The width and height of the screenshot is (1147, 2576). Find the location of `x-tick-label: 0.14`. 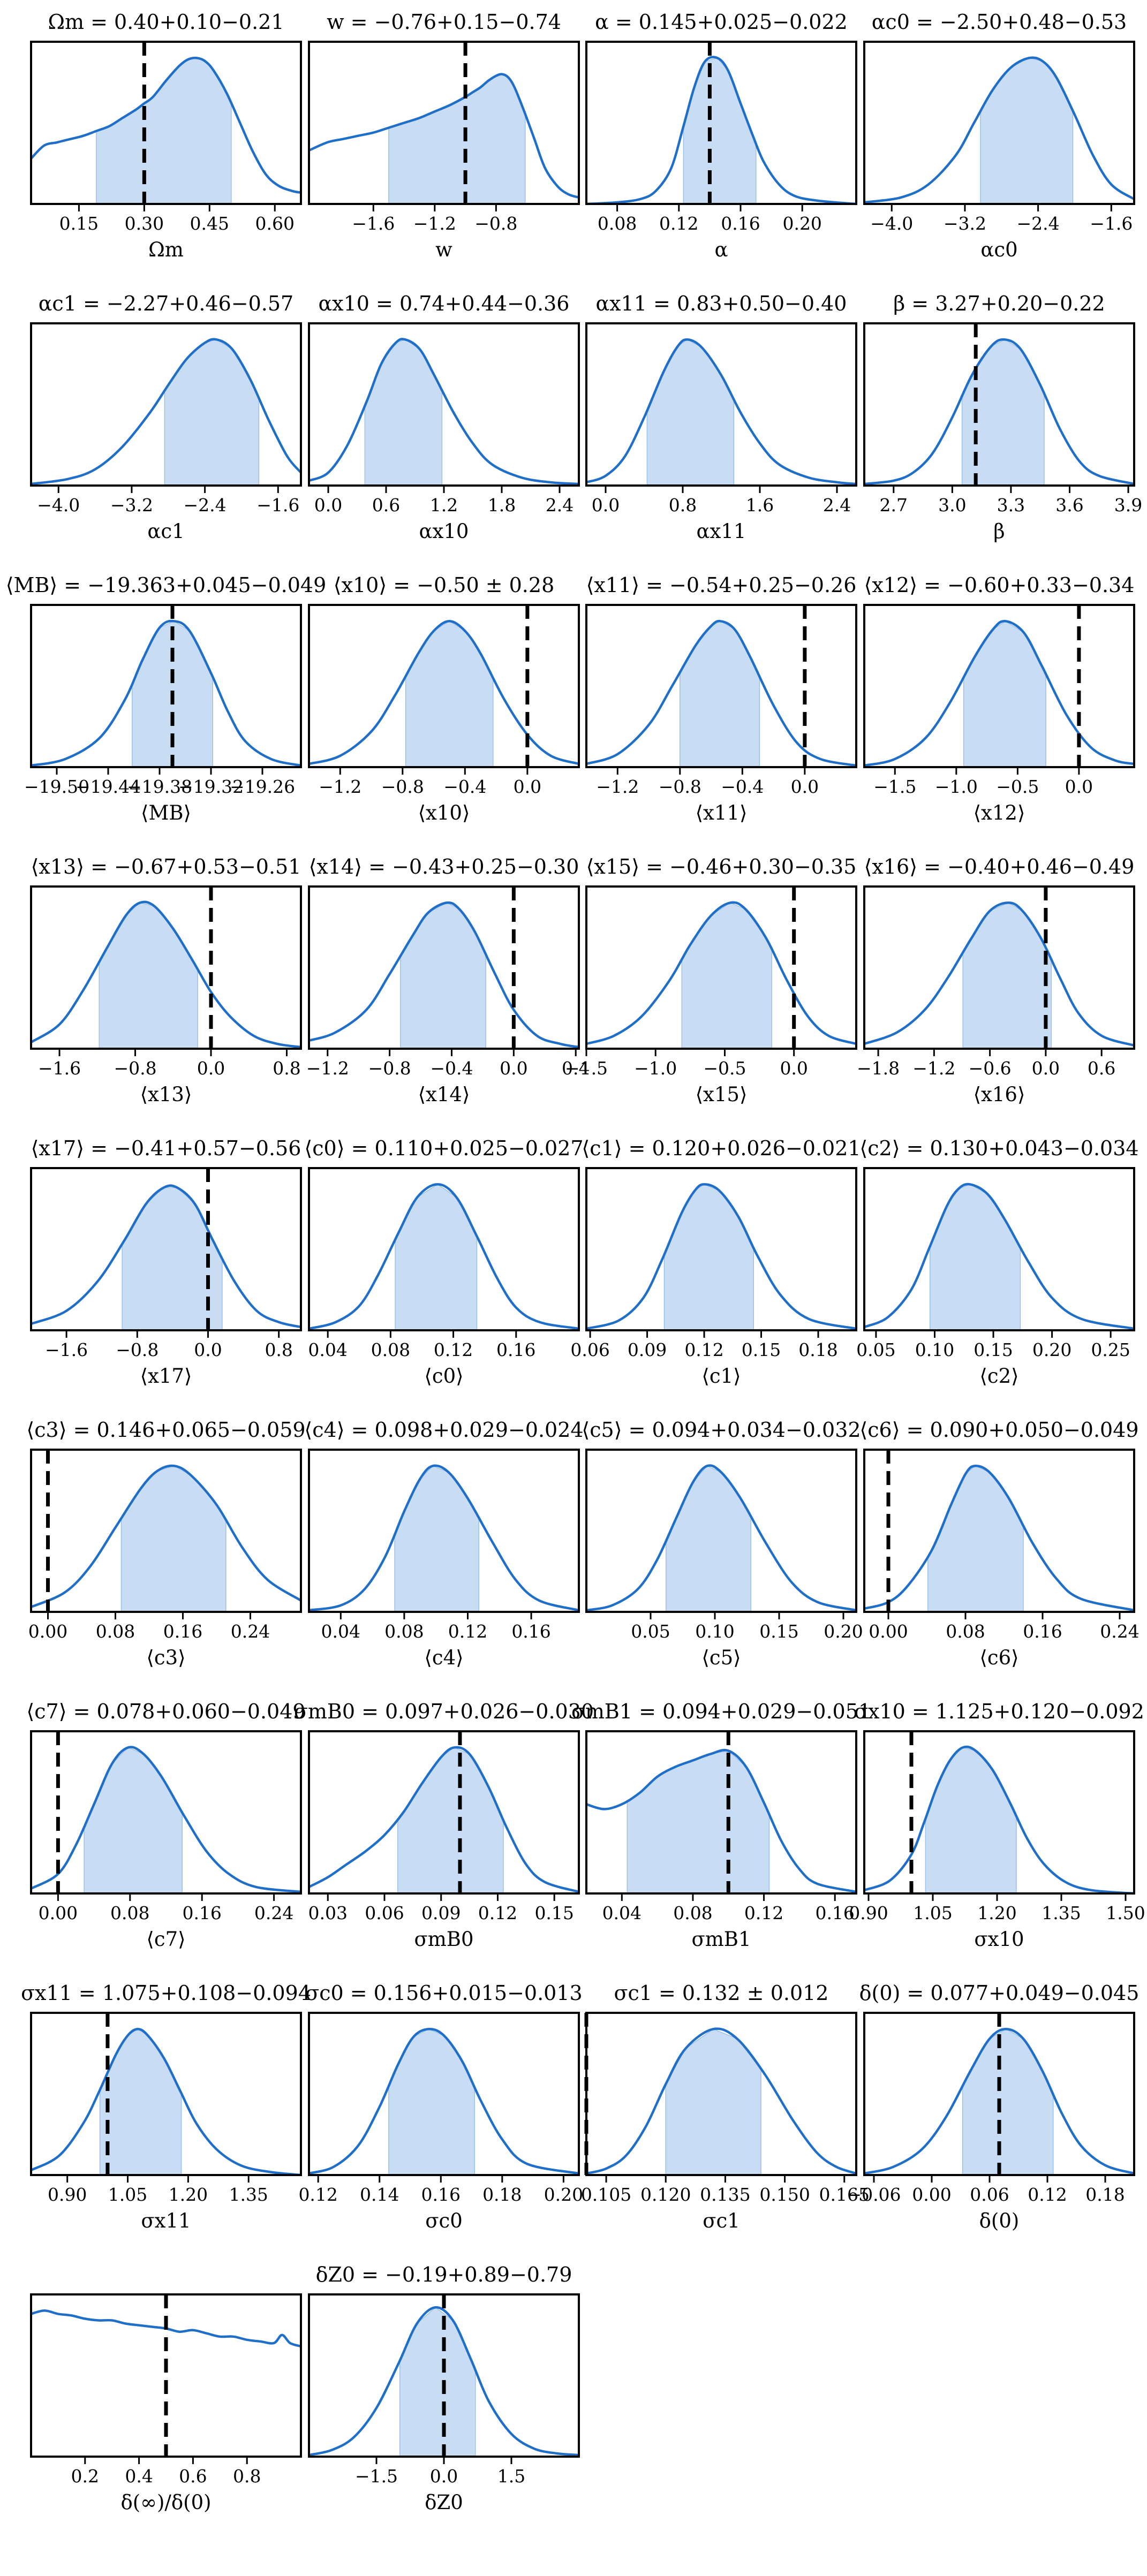

x-tick-label: 0.14 is located at coordinates (379, 2194).